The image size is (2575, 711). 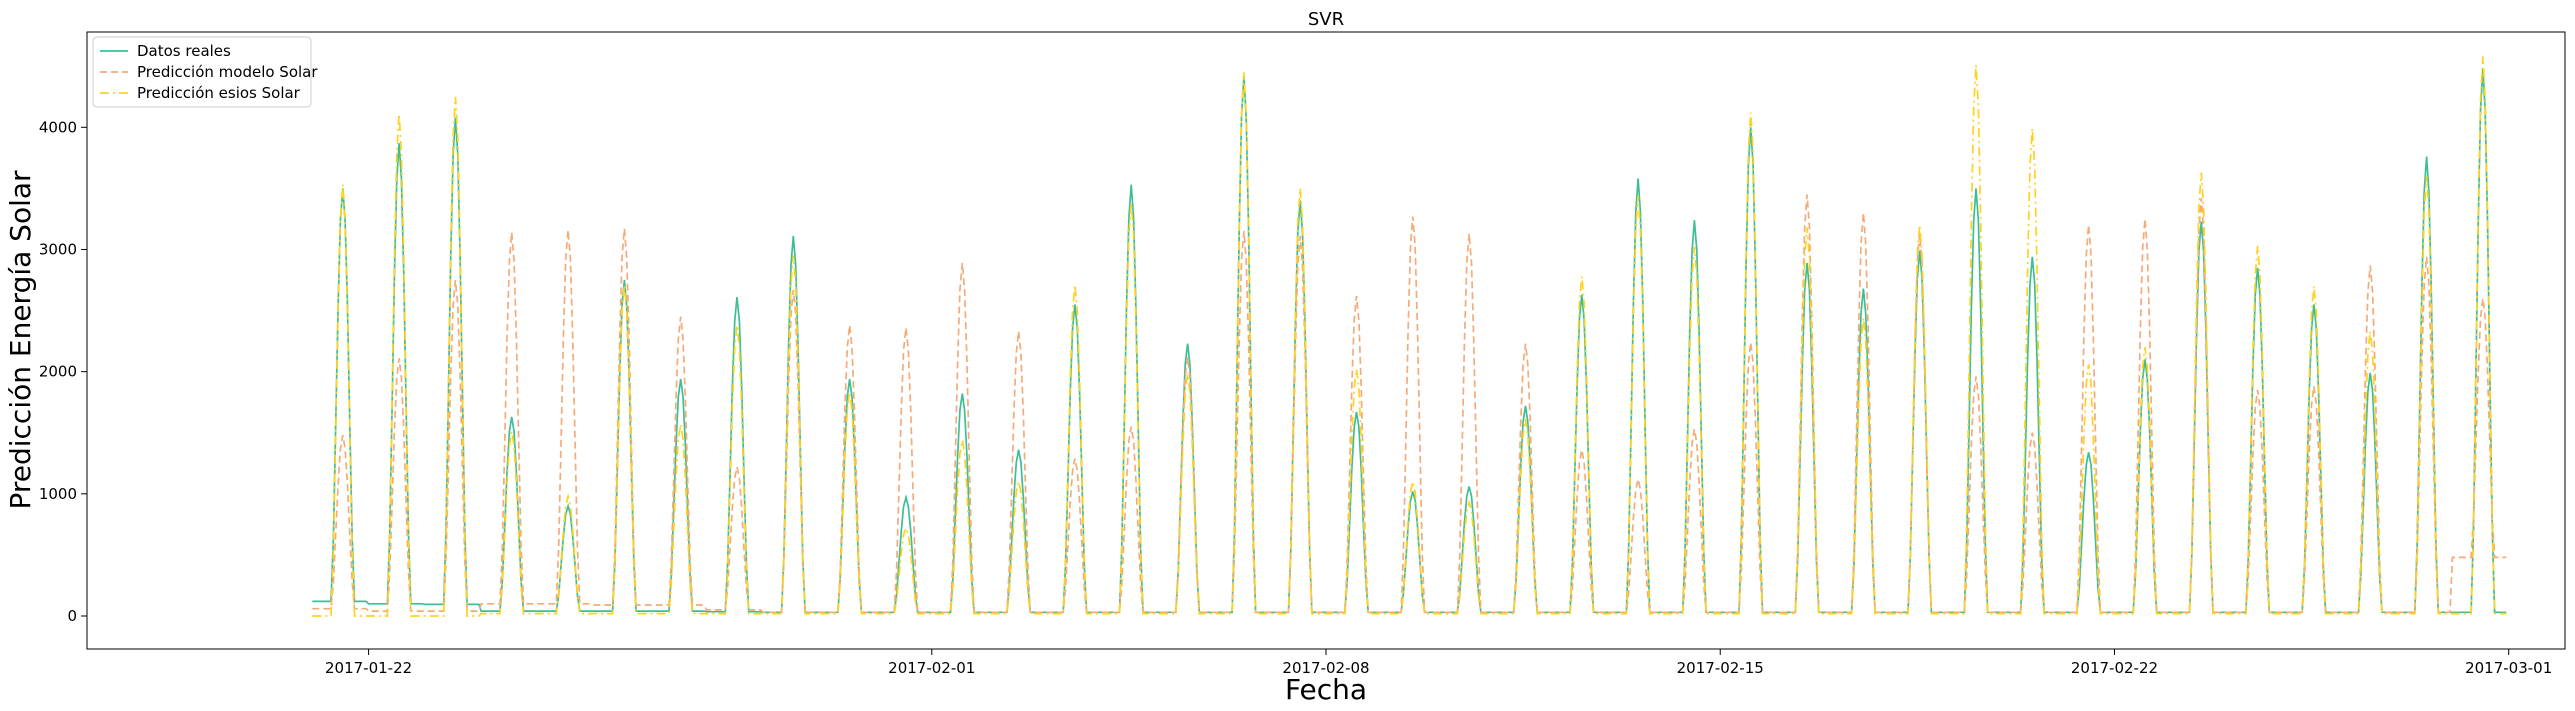 I want to click on y-tick-label: 3000, so click(x=58, y=249).